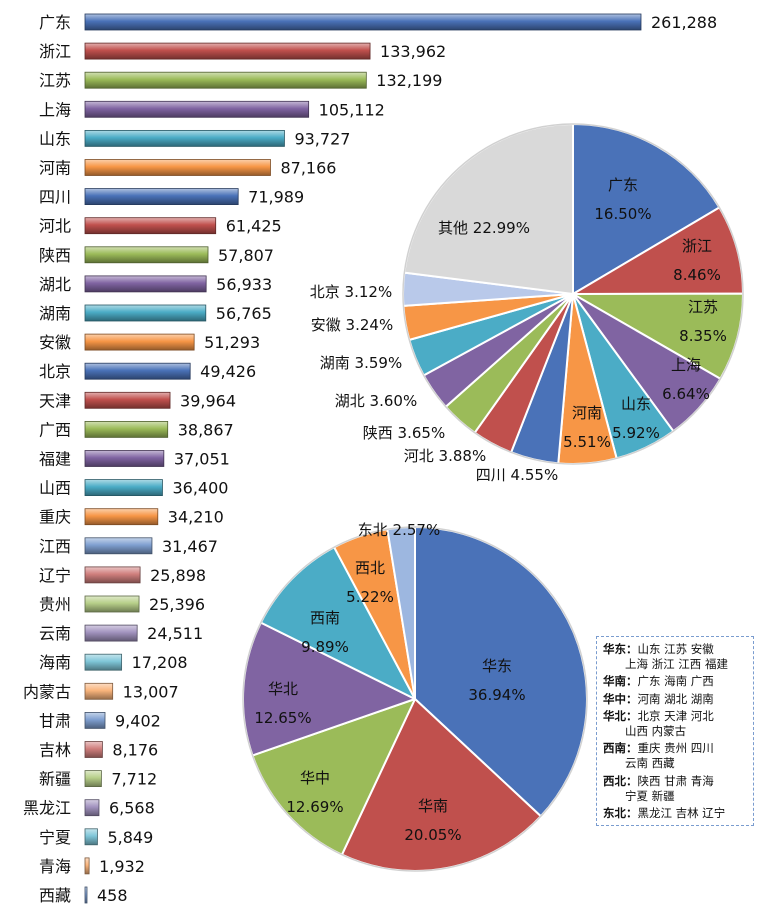  I want to click on slice-value-label: 12.69%, so click(314, 807).